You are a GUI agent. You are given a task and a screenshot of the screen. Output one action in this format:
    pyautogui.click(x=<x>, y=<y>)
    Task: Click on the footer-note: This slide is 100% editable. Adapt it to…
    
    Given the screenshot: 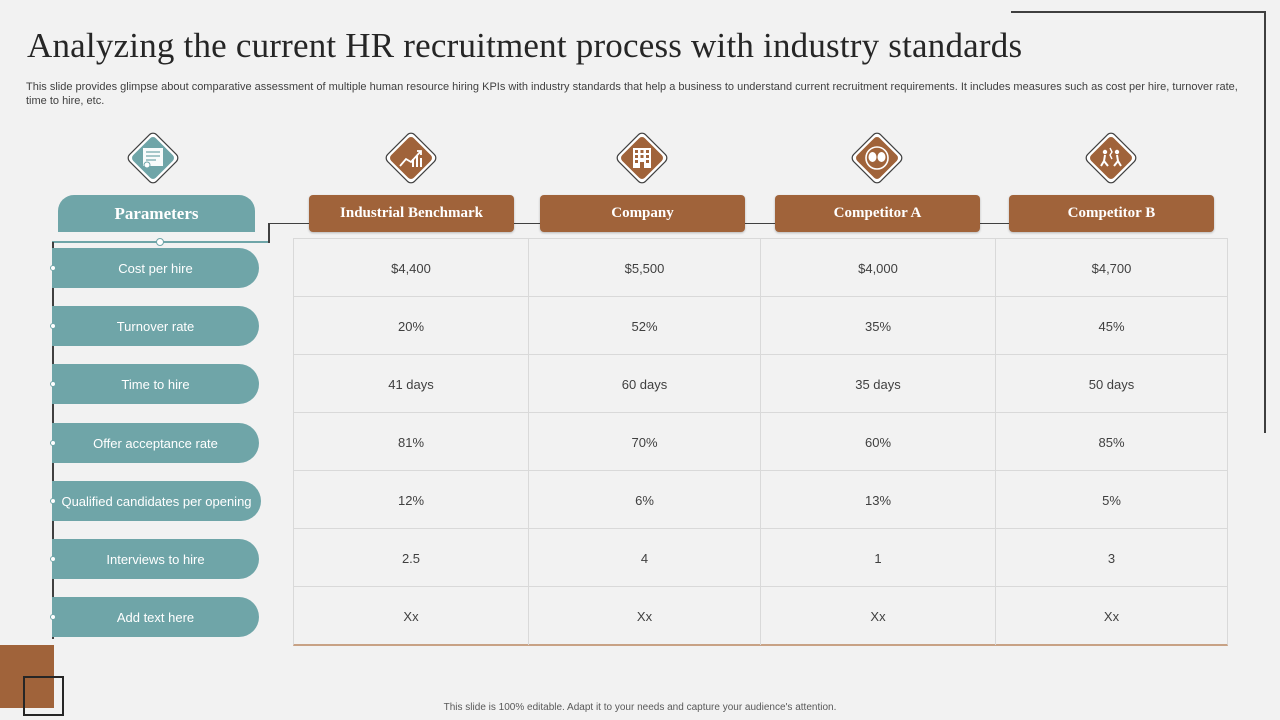 What is the action you would take?
    pyautogui.click(x=640, y=707)
    